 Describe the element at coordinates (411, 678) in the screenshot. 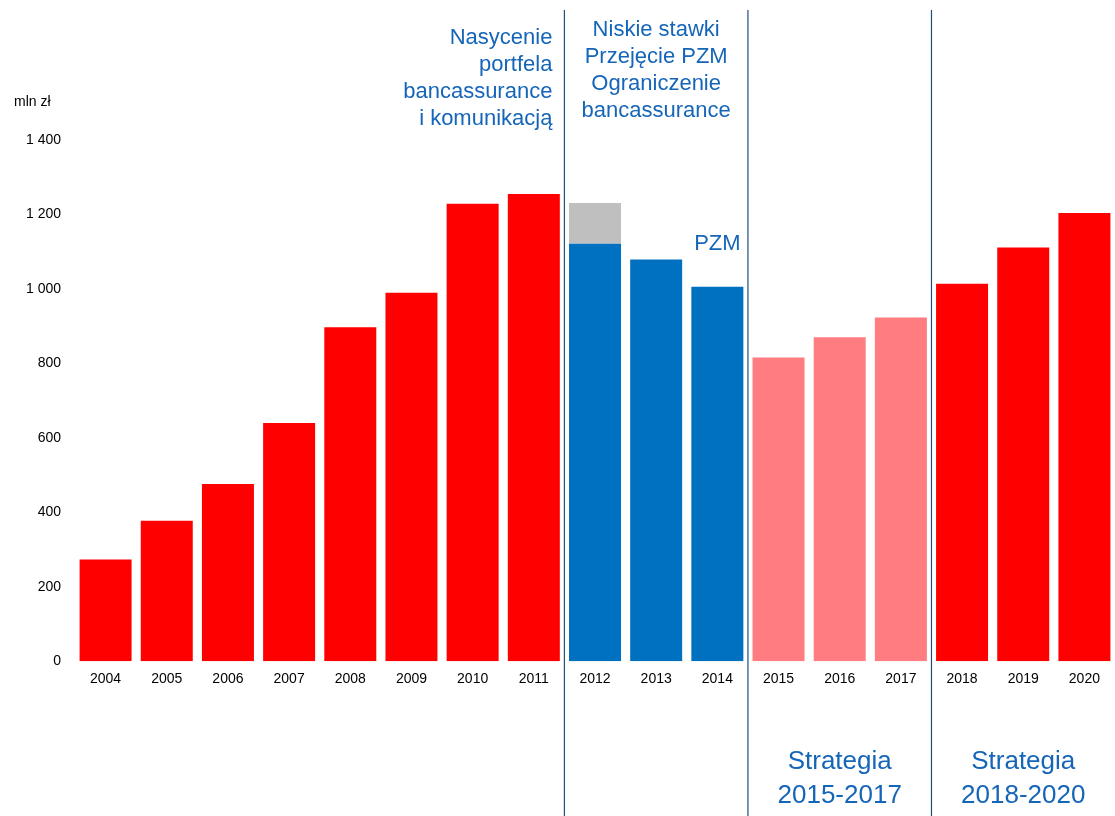

I see `x-tick-label: 2009` at that location.